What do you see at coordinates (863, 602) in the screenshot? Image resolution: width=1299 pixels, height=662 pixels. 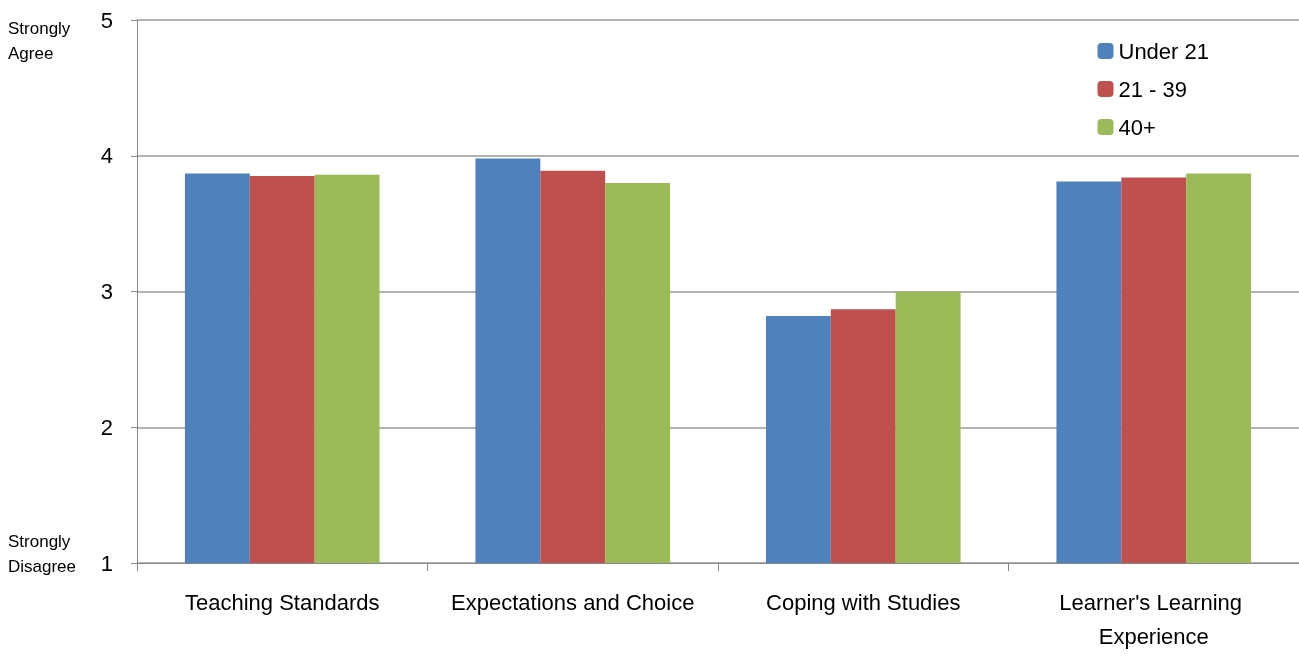 I see `x-tick-label: Coping with Studies` at bounding box center [863, 602].